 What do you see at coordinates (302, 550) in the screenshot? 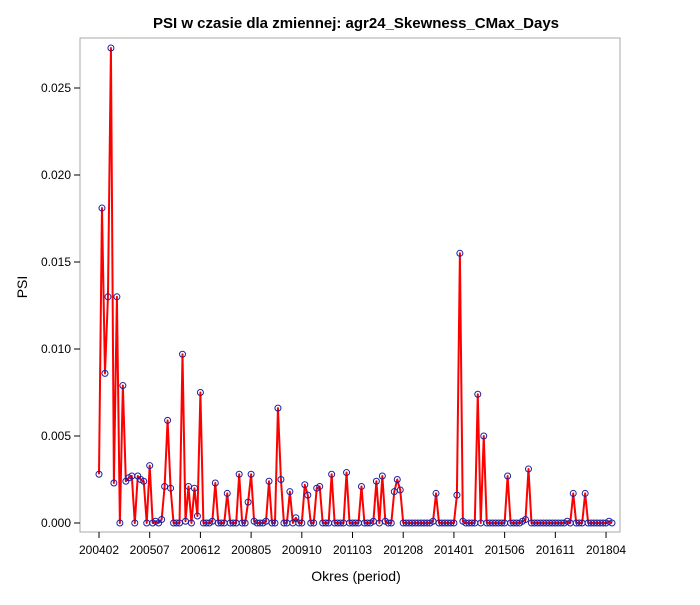
I see `x-tick-label: 200910` at bounding box center [302, 550].